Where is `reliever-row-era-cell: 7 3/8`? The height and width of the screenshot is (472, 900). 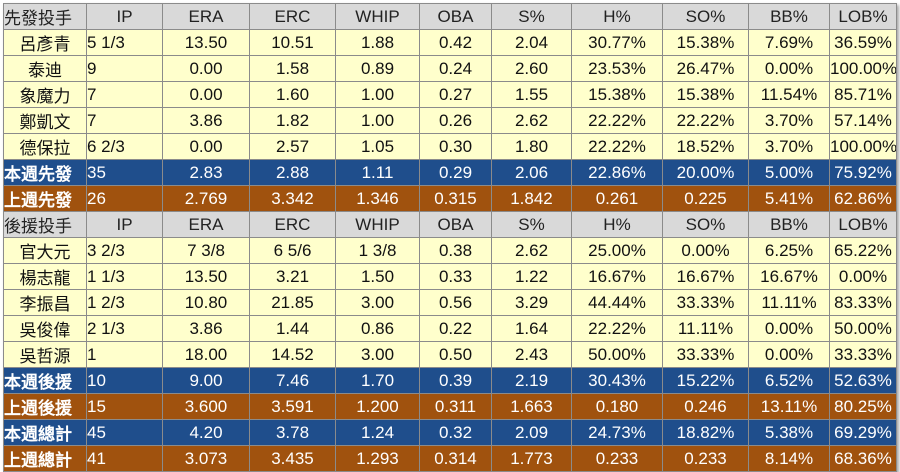 reliever-row-era-cell: 7 3/8 is located at coordinates (206, 250).